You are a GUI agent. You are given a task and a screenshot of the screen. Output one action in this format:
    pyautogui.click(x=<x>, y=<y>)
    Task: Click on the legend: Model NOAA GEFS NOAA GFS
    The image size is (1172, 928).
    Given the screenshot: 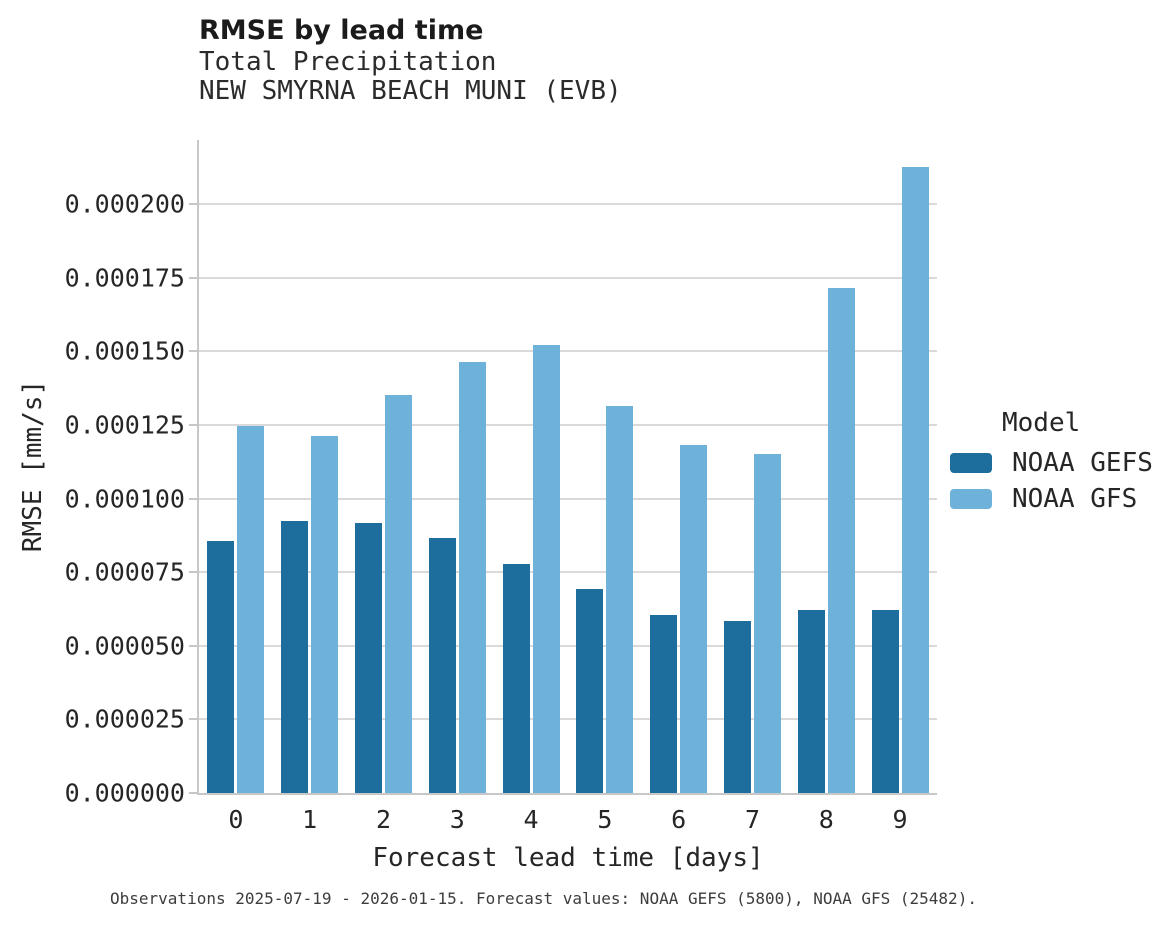 What is the action you would take?
    pyautogui.click(x=1051, y=465)
    